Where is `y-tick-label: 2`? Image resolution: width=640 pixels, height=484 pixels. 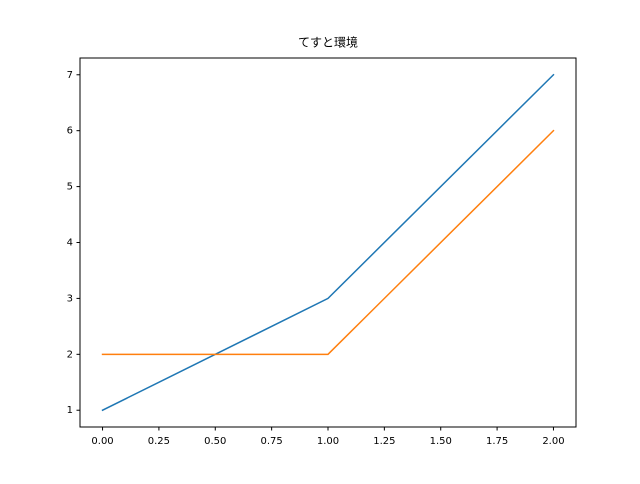
y-tick-label: 2 is located at coordinates (70, 354).